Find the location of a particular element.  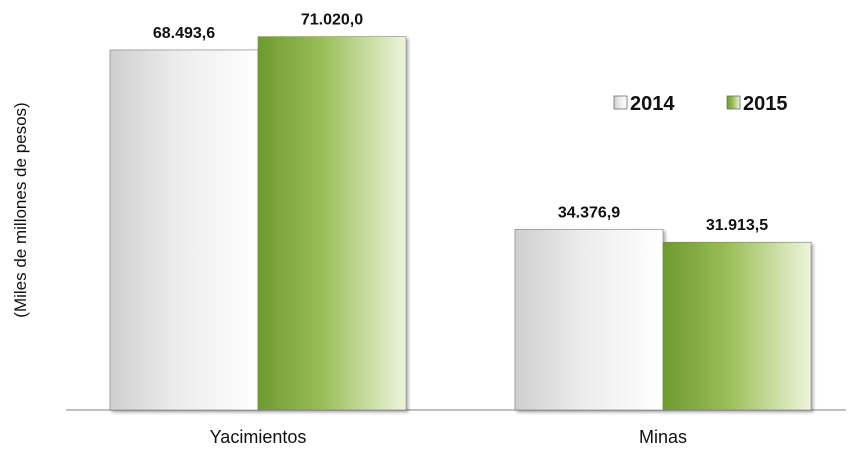

bar-minas-2014 is located at coordinates (589, 320).